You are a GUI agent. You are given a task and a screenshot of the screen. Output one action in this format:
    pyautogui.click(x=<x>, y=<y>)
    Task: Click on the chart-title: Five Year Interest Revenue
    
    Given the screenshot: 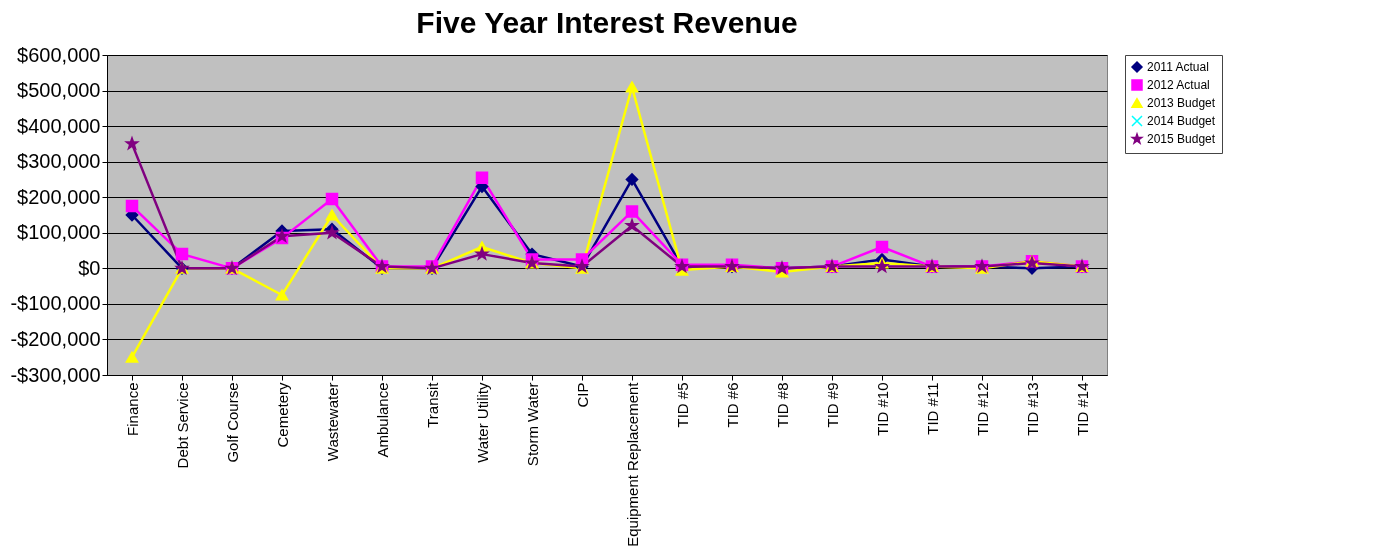 What is the action you would take?
    pyautogui.click(x=607, y=22)
    